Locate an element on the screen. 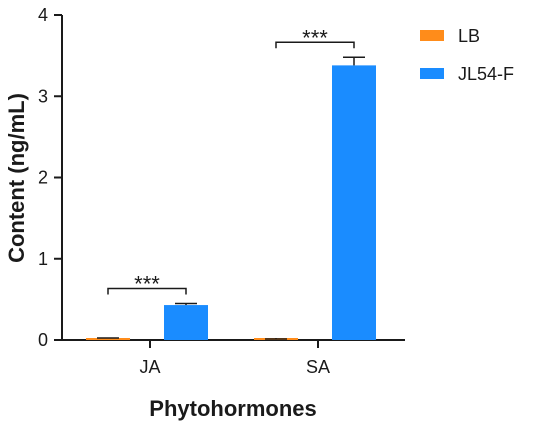 The height and width of the screenshot is (429, 550). bar-JL54-F-JA is located at coordinates (186, 322).